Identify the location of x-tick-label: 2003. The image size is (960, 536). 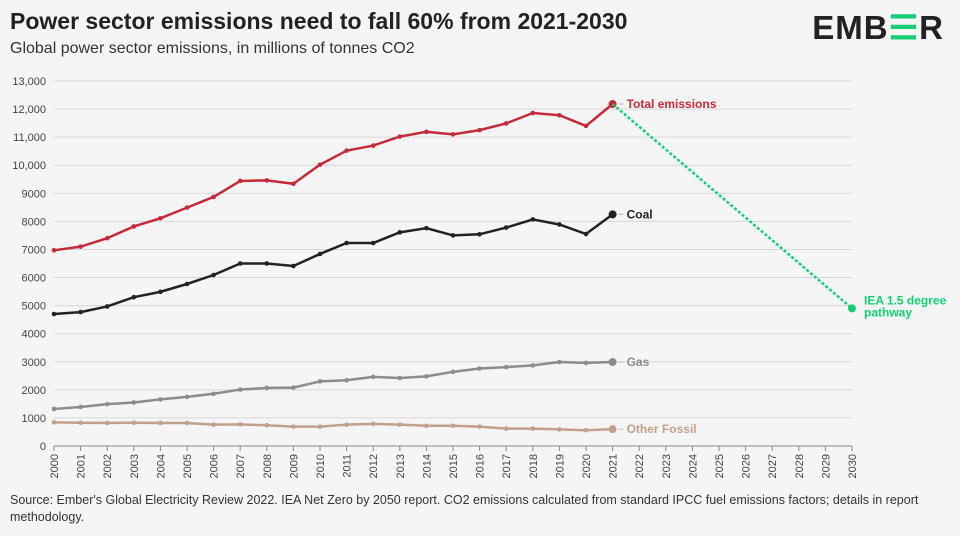
(135, 466).